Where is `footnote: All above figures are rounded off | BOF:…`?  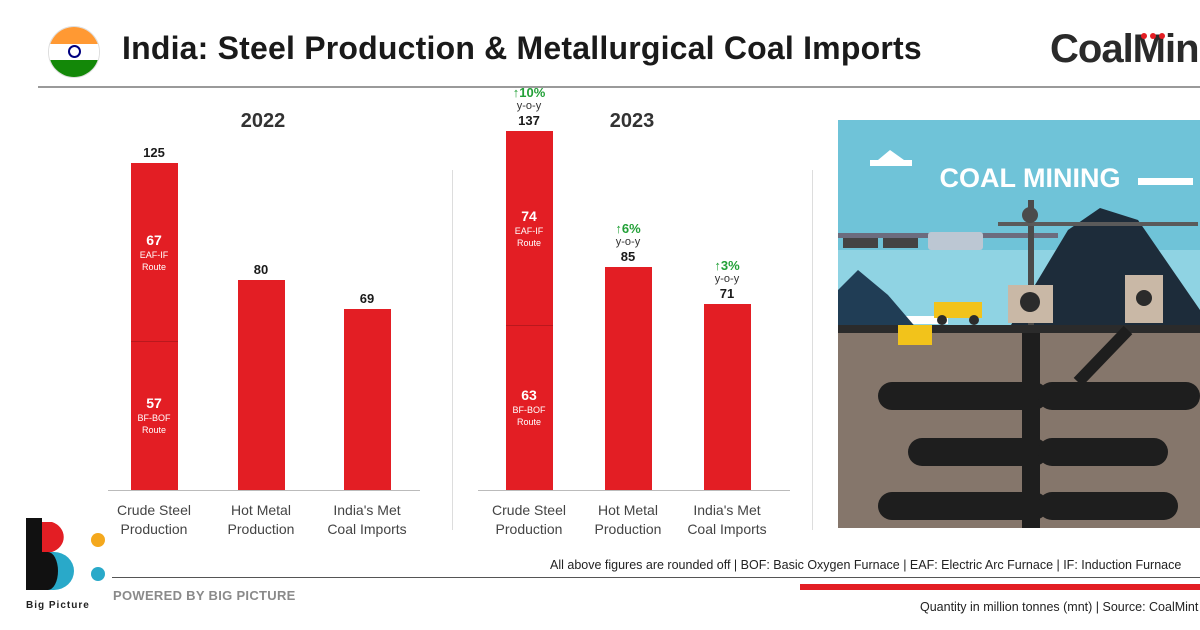 footnote: All above figures are rounded off | BOF:… is located at coordinates (866, 565).